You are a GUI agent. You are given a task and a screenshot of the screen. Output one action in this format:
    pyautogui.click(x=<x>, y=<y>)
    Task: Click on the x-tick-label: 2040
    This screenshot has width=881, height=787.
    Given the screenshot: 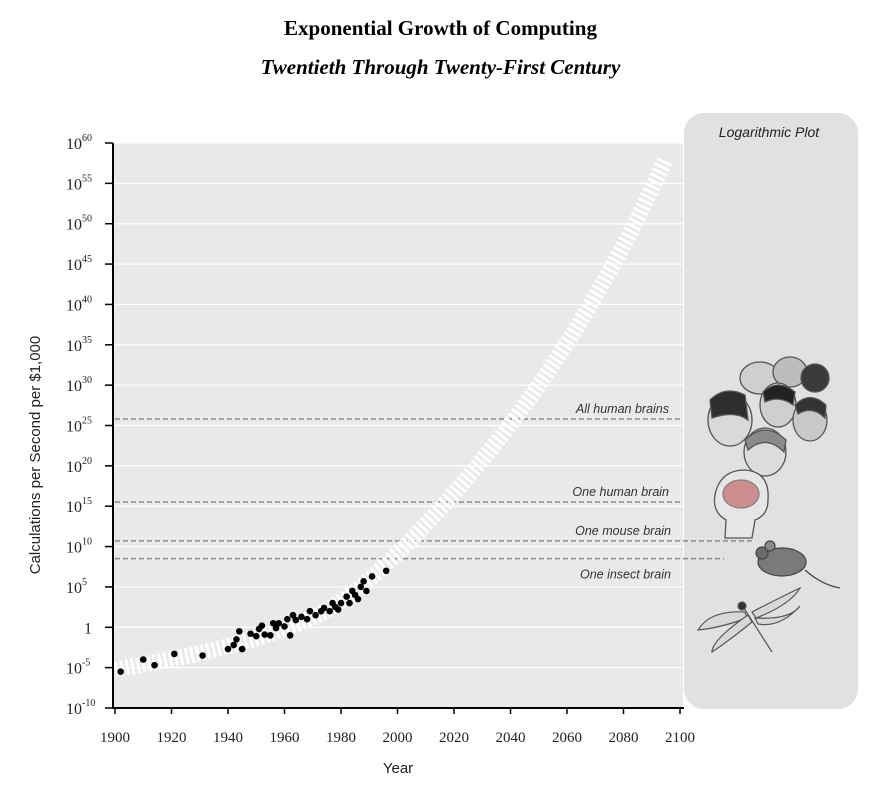 What is the action you would take?
    pyautogui.click(x=511, y=738)
    